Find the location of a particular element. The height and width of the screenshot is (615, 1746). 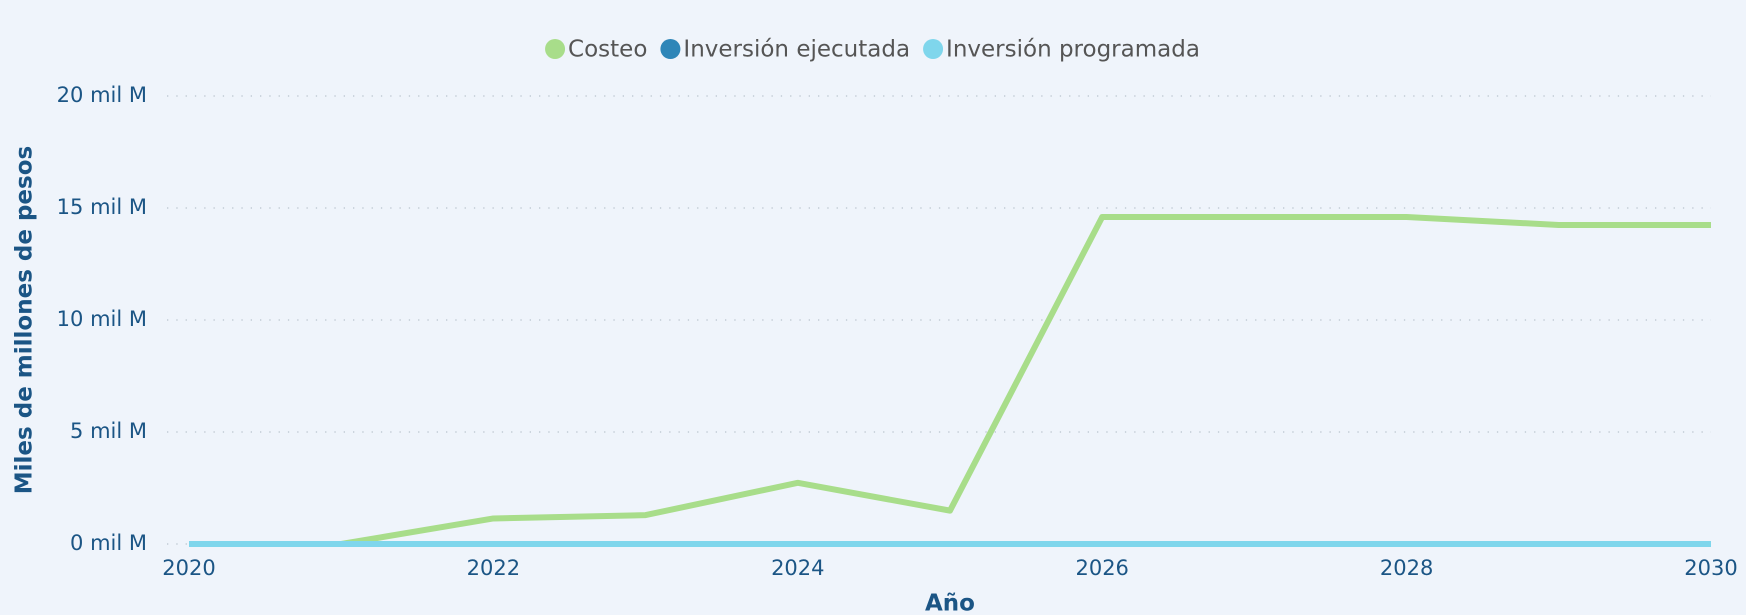

legend-label: Inversión ejecutada is located at coordinates (796, 50).